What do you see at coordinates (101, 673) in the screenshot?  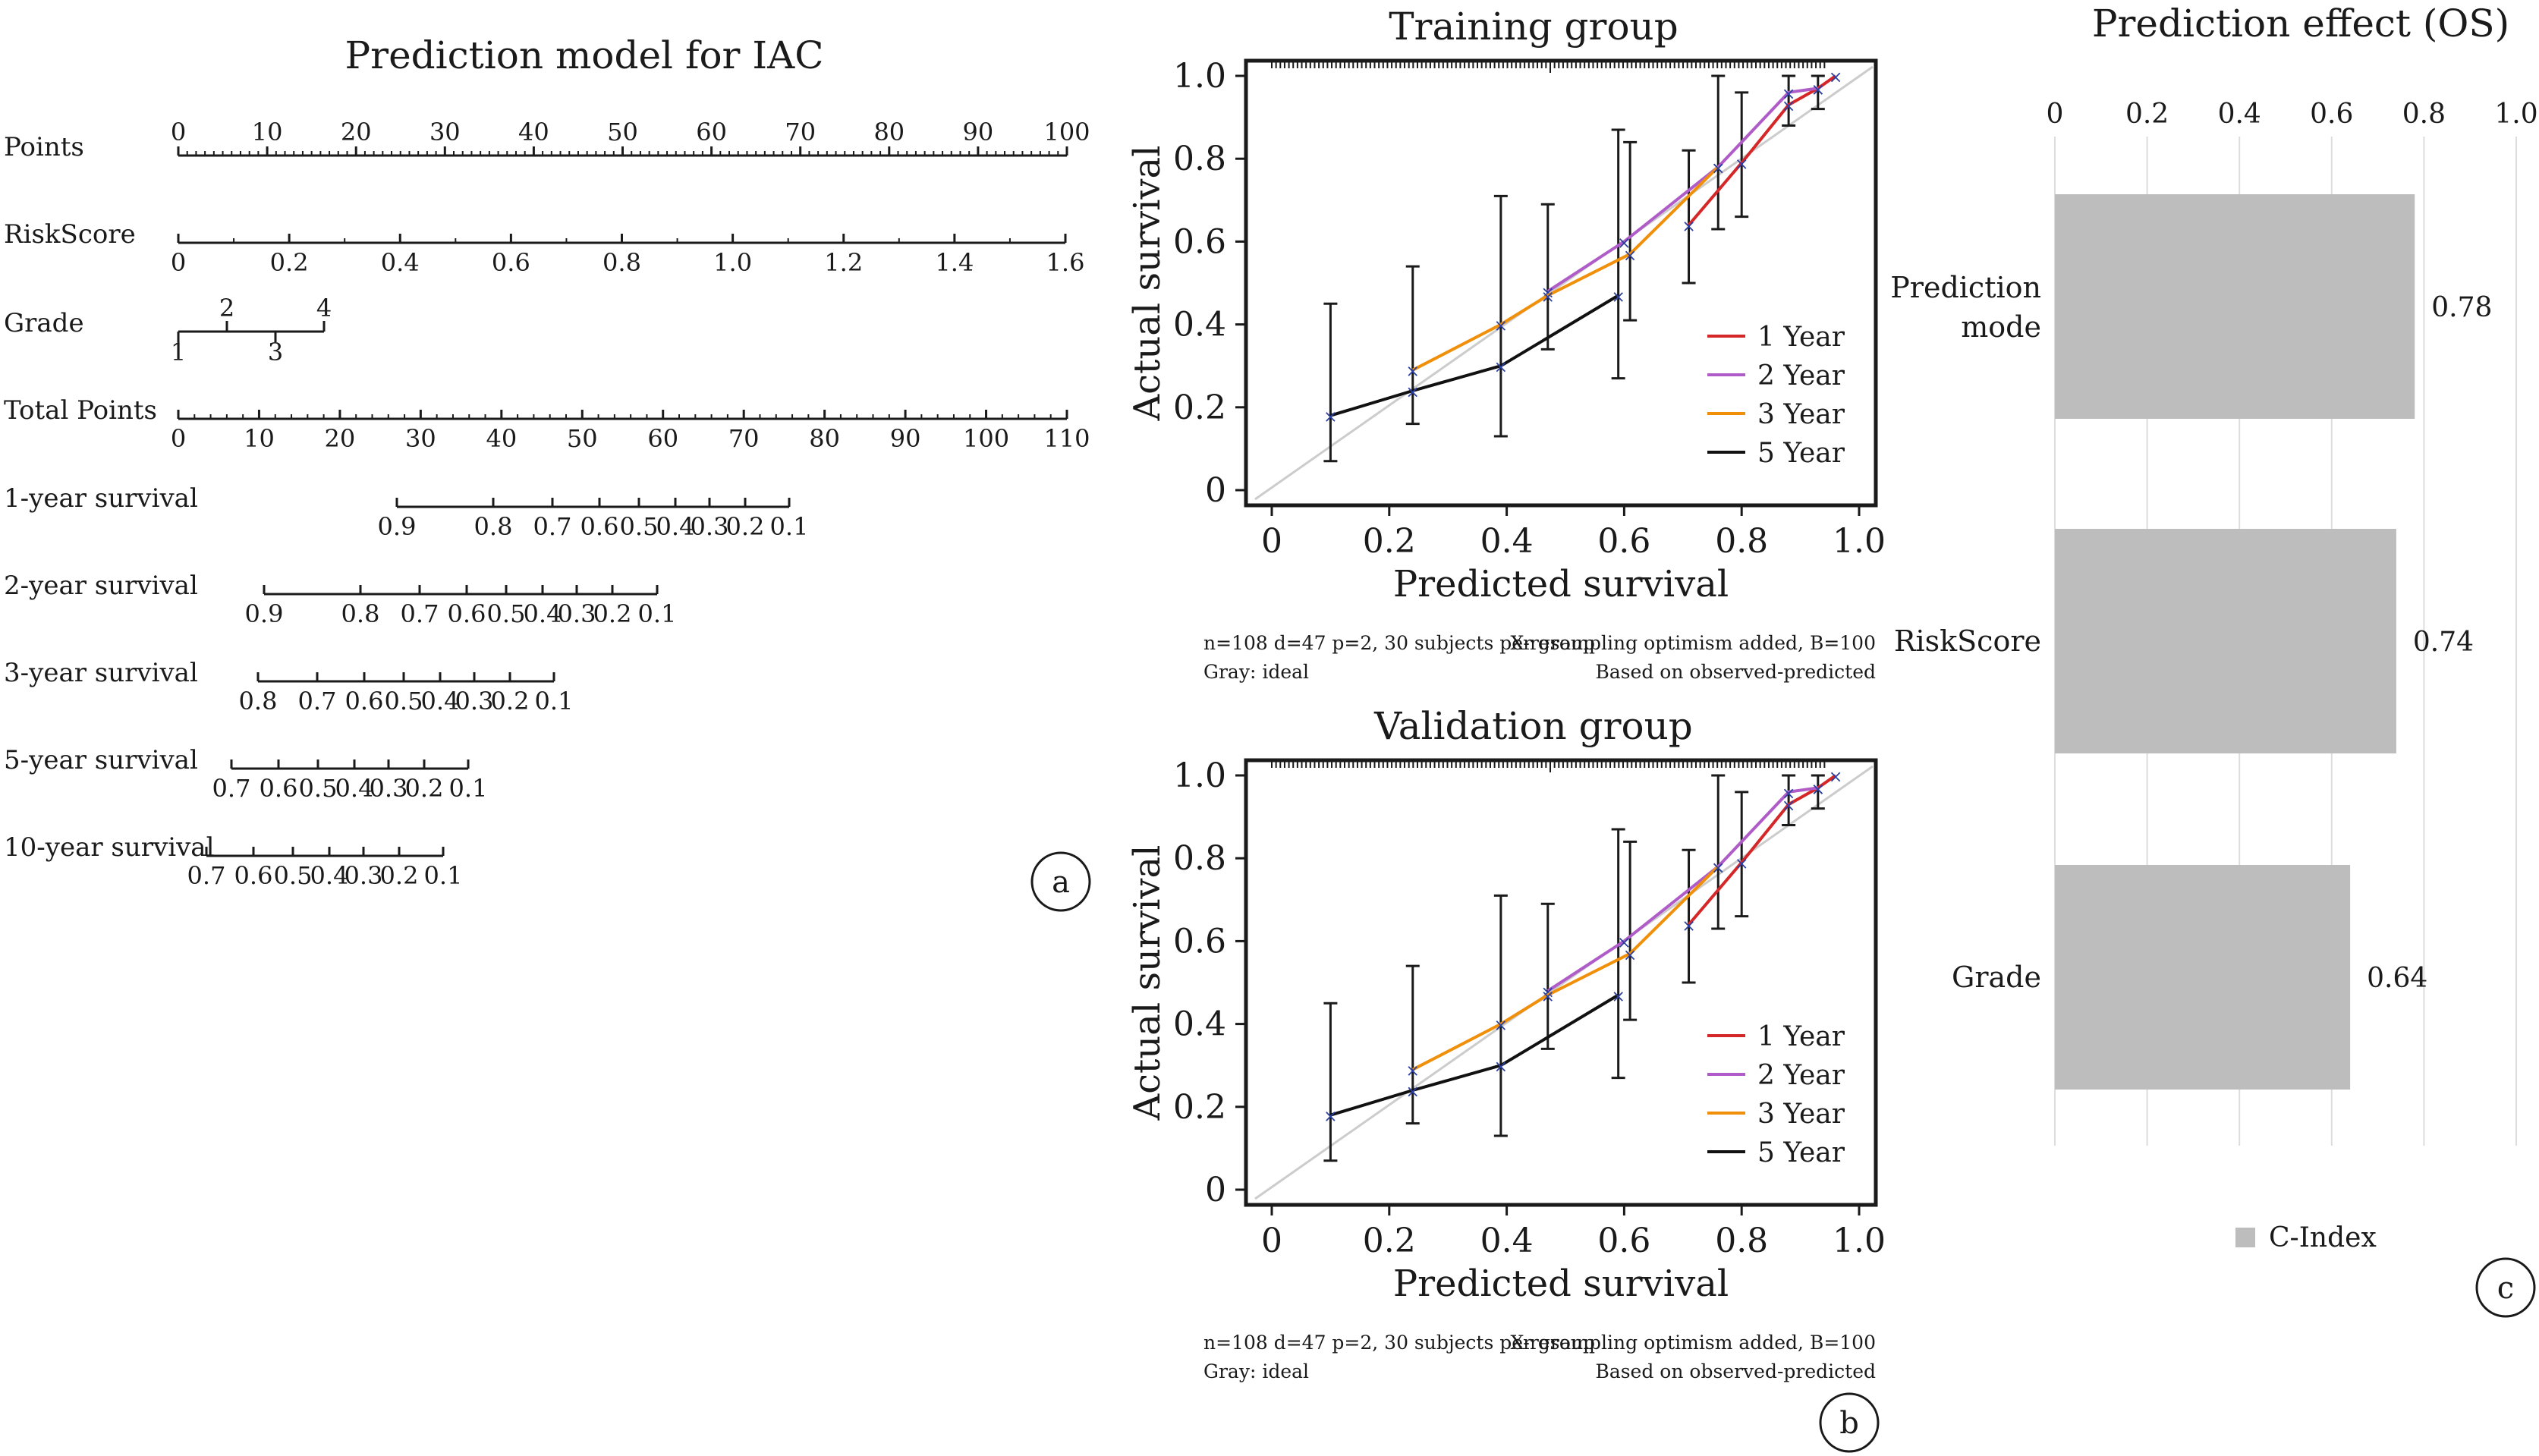 I see `nomogram-row-label: 3-year survival` at bounding box center [101, 673].